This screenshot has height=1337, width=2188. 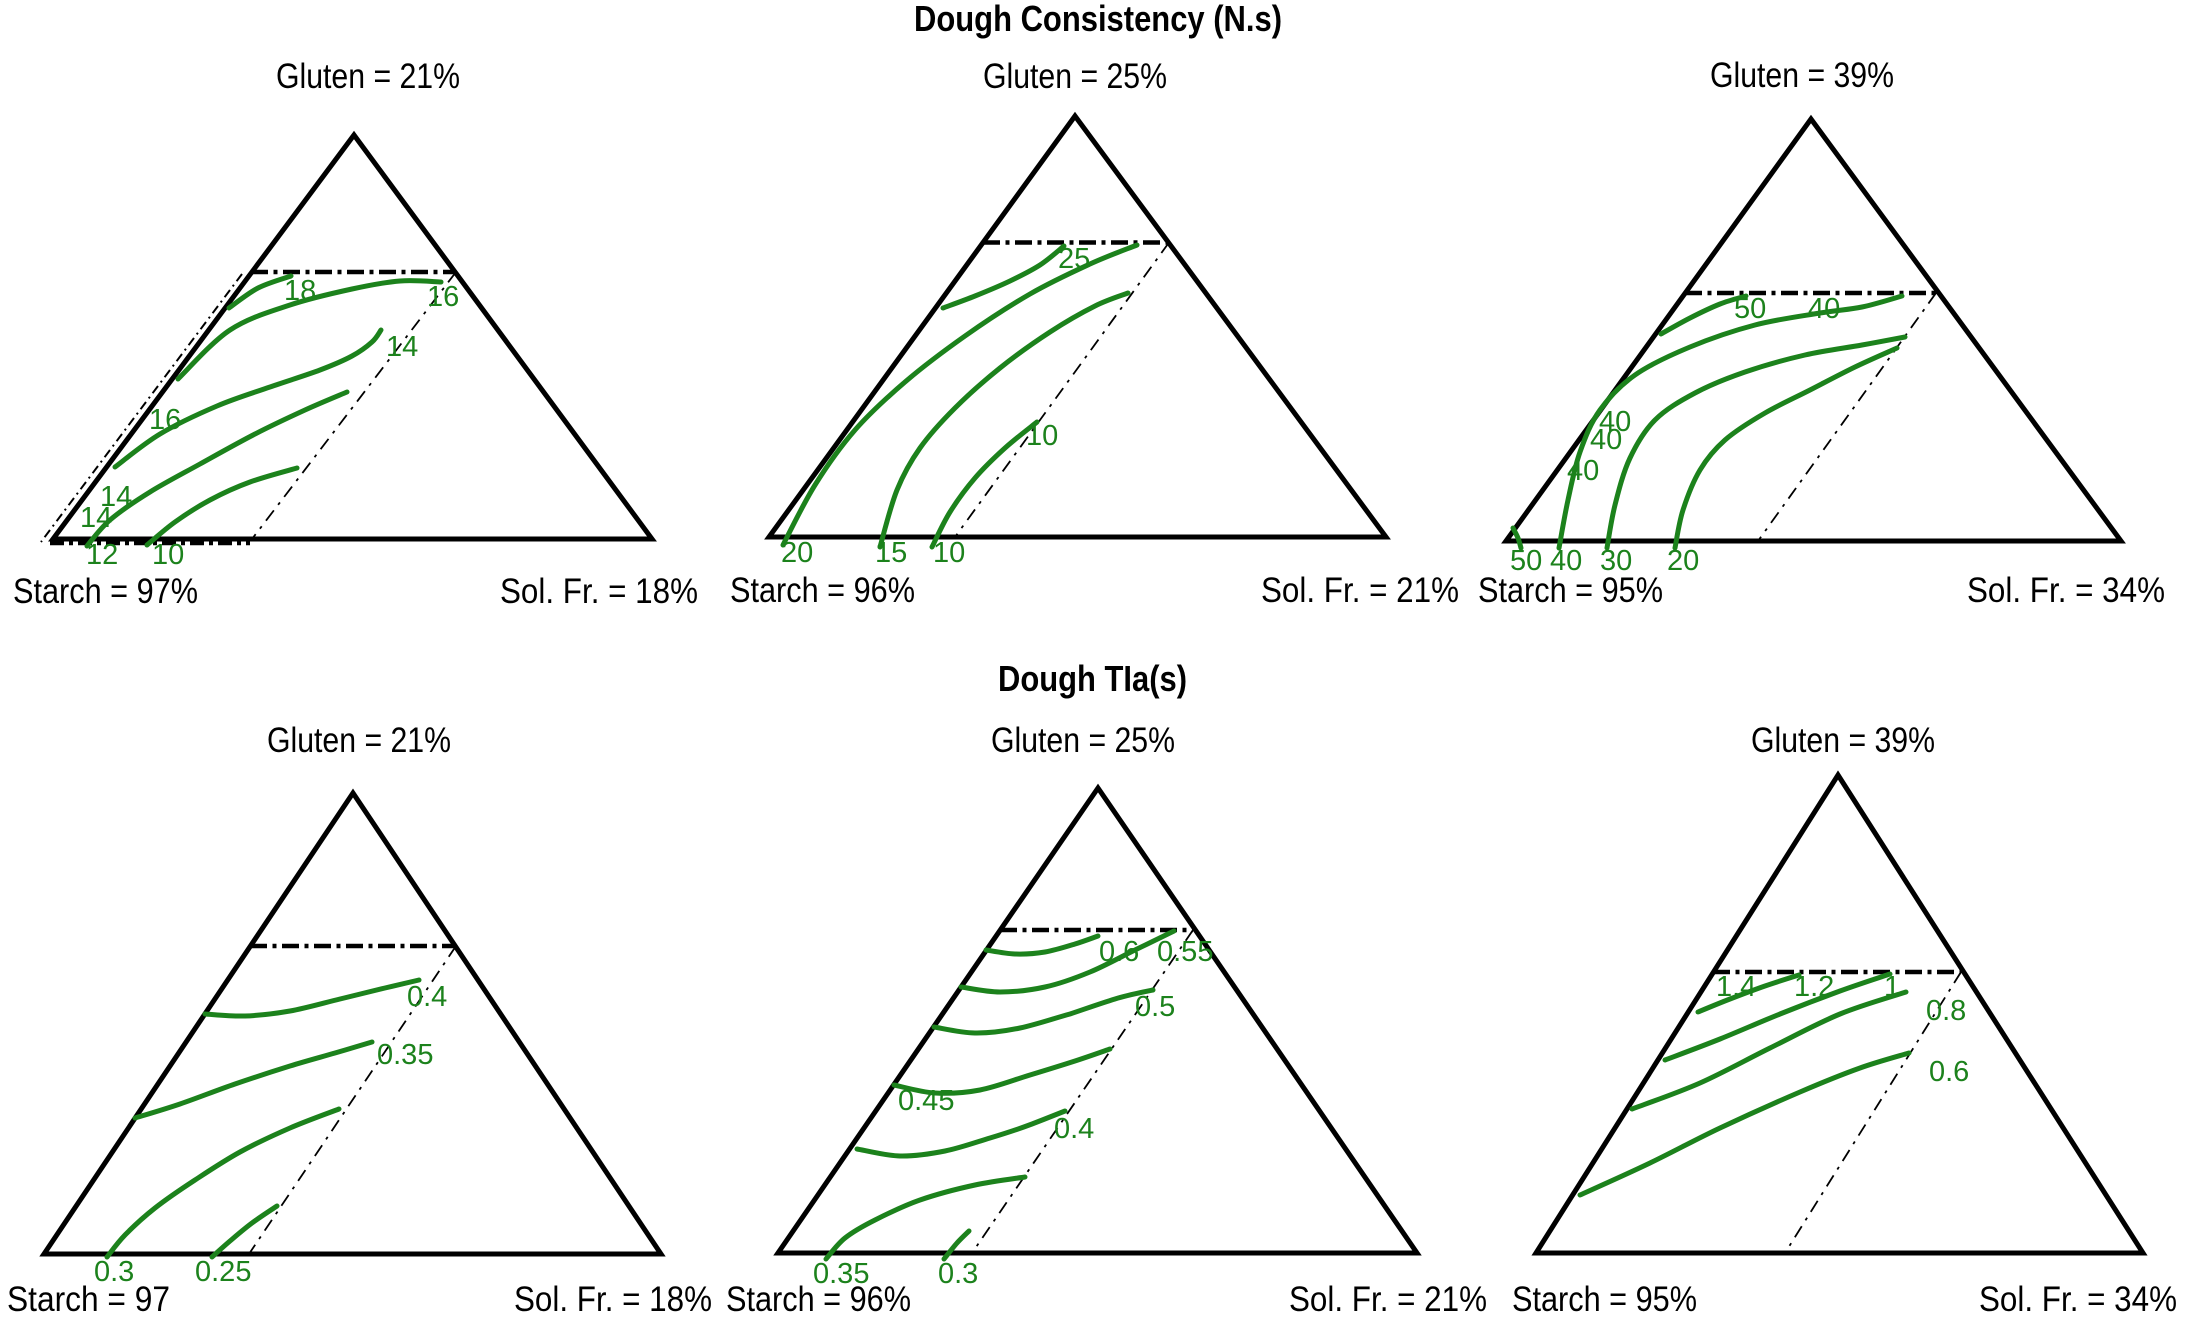 What do you see at coordinates (1185, 952) in the screenshot?
I see `svg-text: 0.55` at bounding box center [1185, 952].